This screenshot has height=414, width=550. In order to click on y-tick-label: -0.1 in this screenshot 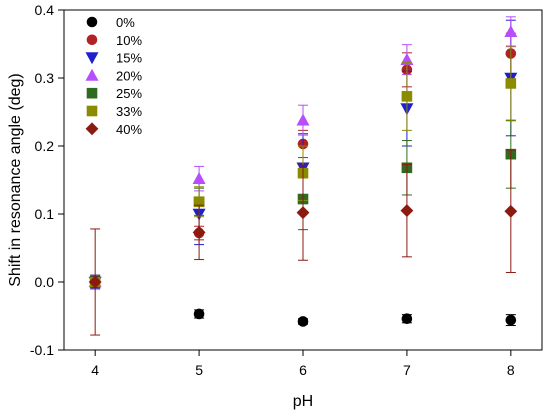, I will do `click(42, 350)`.